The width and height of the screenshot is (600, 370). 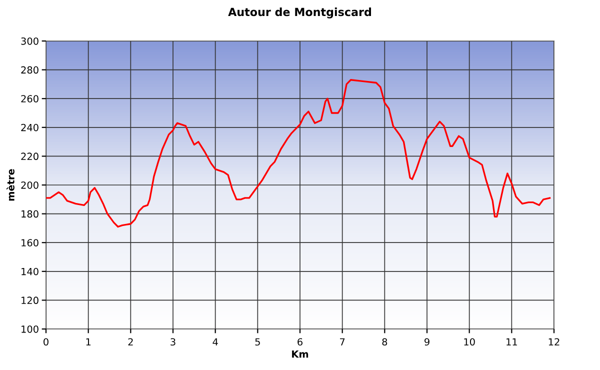 What do you see at coordinates (130, 342) in the screenshot?
I see `x-tick-label: 2` at bounding box center [130, 342].